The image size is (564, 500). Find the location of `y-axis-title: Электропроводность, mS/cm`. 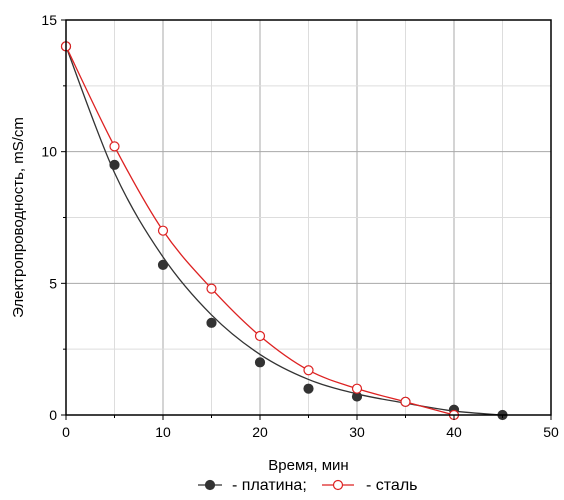

y-axis-title: Электропроводность, mS/cm is located at coordinates (18, 217).